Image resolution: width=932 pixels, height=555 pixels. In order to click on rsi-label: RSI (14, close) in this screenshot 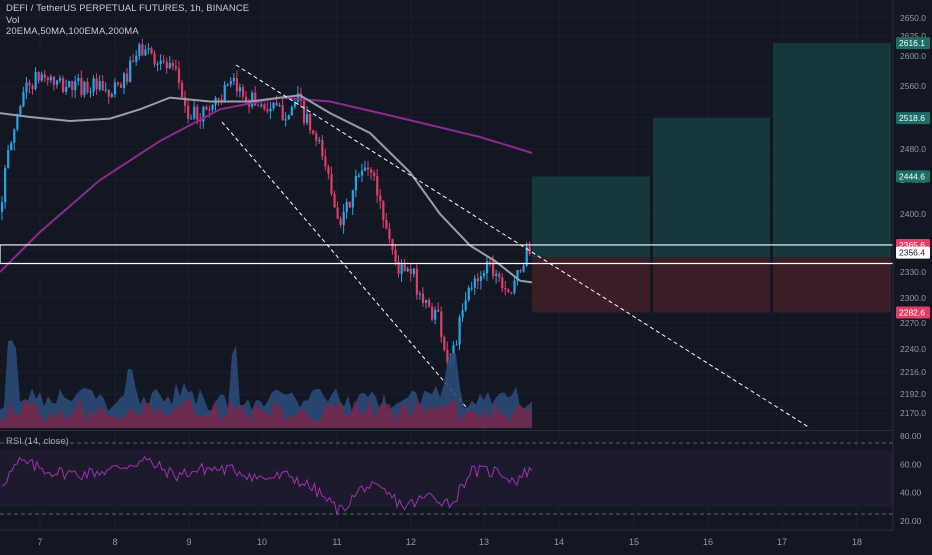, I will do `click(37, 441)`.